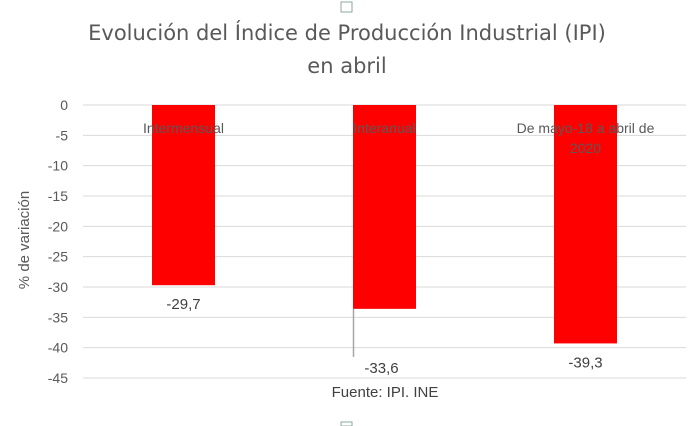 Image resolution: width=700 pixels, height=426 pixels. What do you see at coordinates (58, 257) in the screenshot?
I see `y-tick-label: -25` at bounding box center [58, 257].